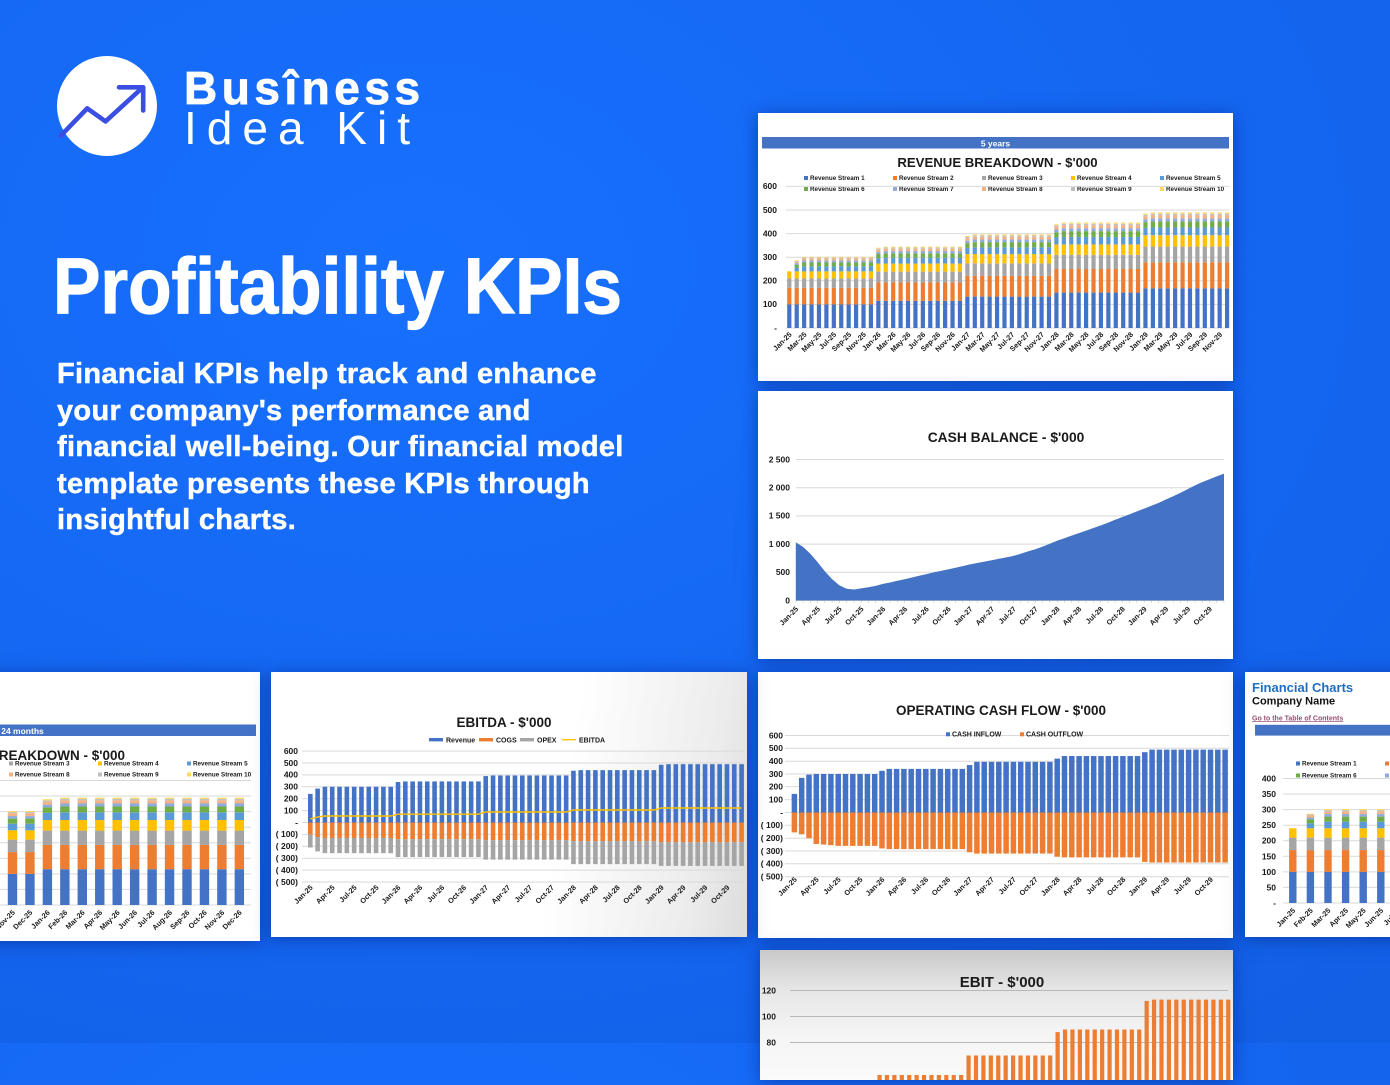 This screenshot has width=1390, height=1085. Describe the element at coordinates (788, 616) in the screenshot. I see `svg-text: Jan-25` at that location.